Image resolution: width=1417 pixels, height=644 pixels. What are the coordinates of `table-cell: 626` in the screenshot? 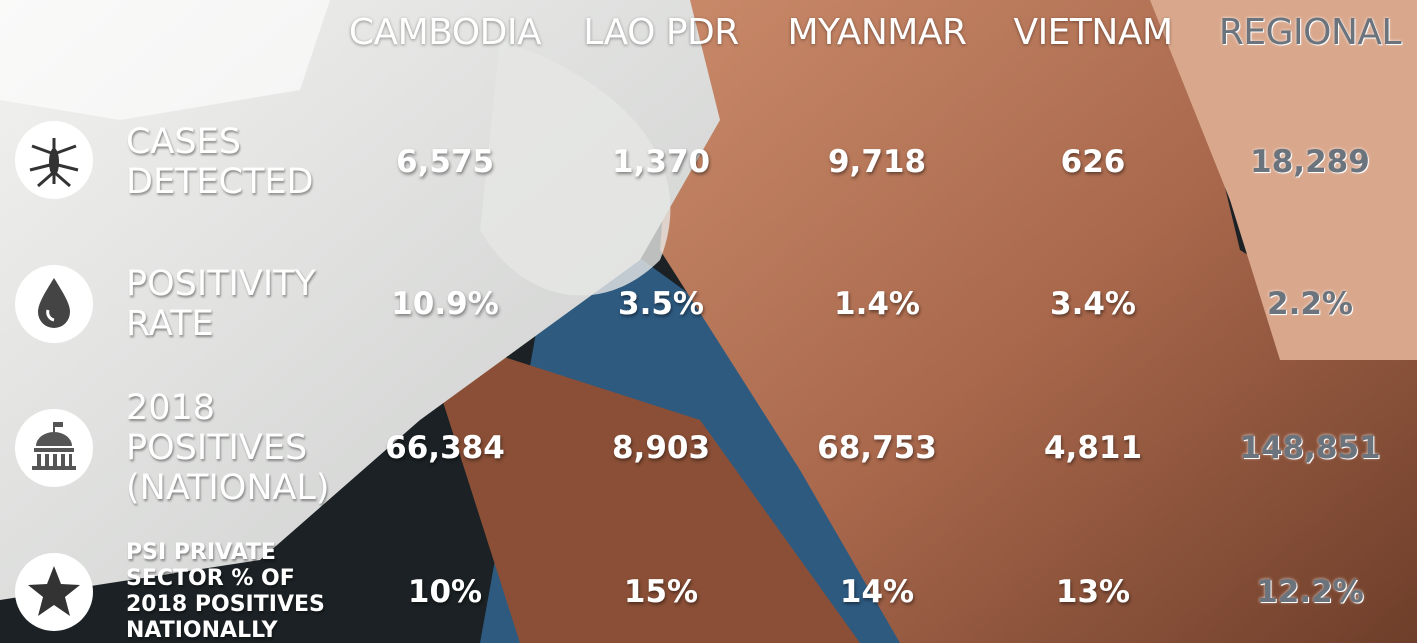 It's located at (1093, 162).